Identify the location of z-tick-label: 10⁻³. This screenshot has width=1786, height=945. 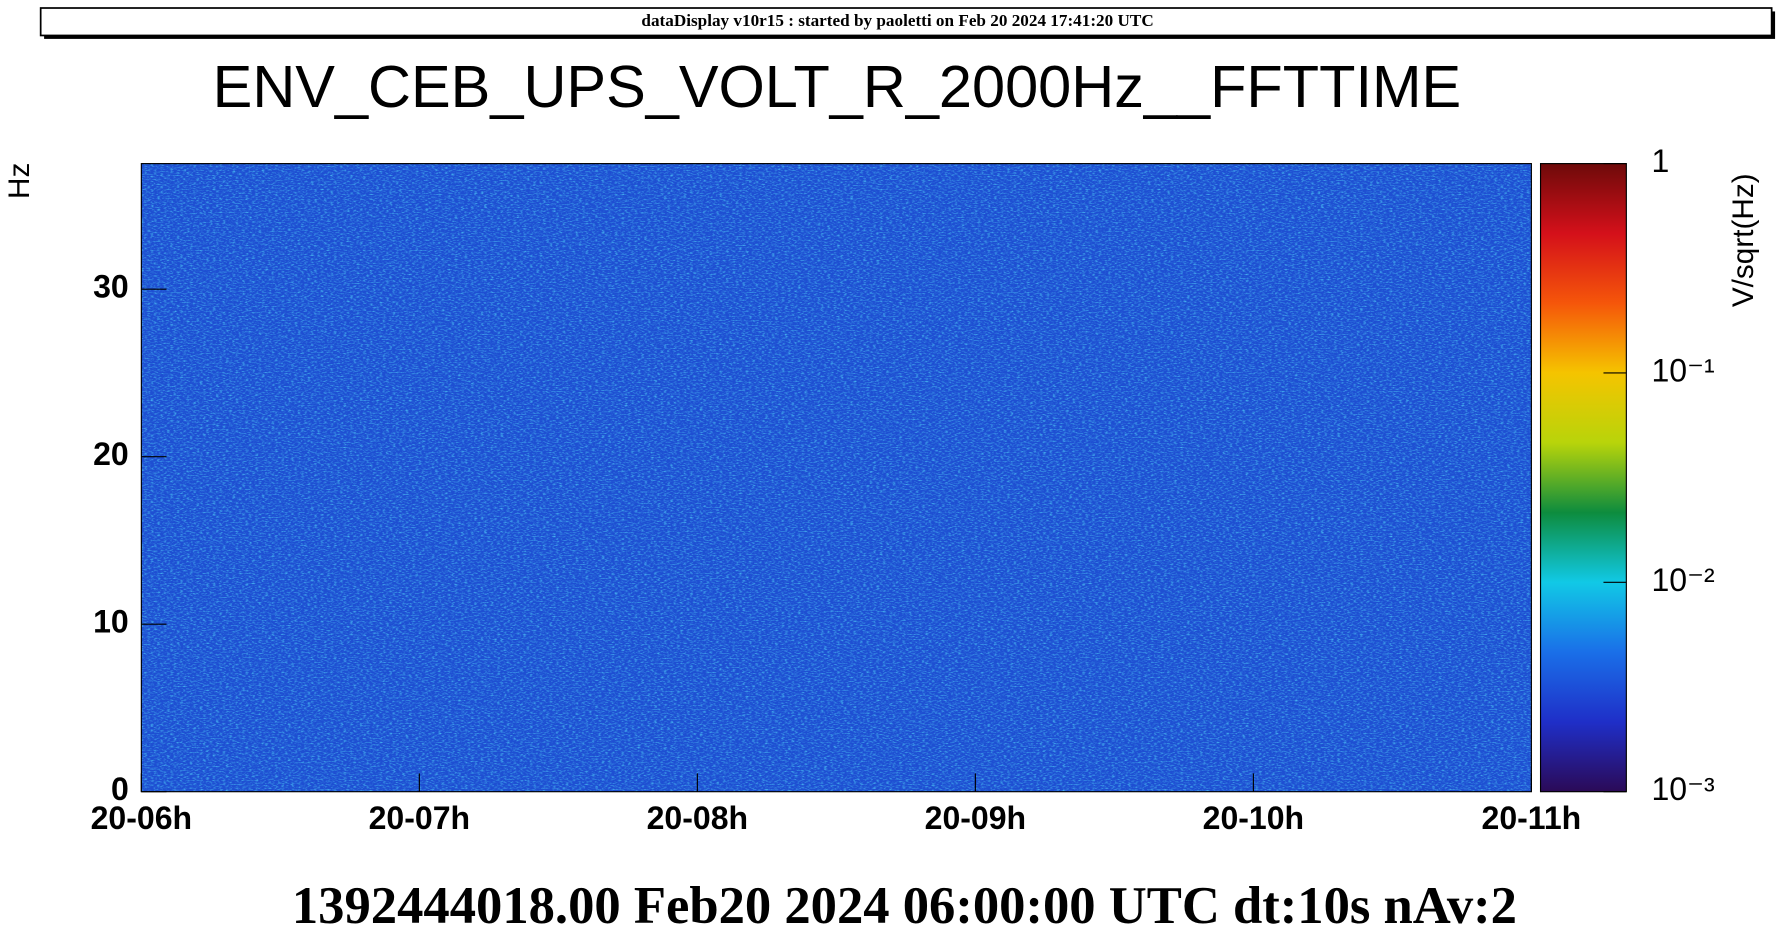
(1684, 789).